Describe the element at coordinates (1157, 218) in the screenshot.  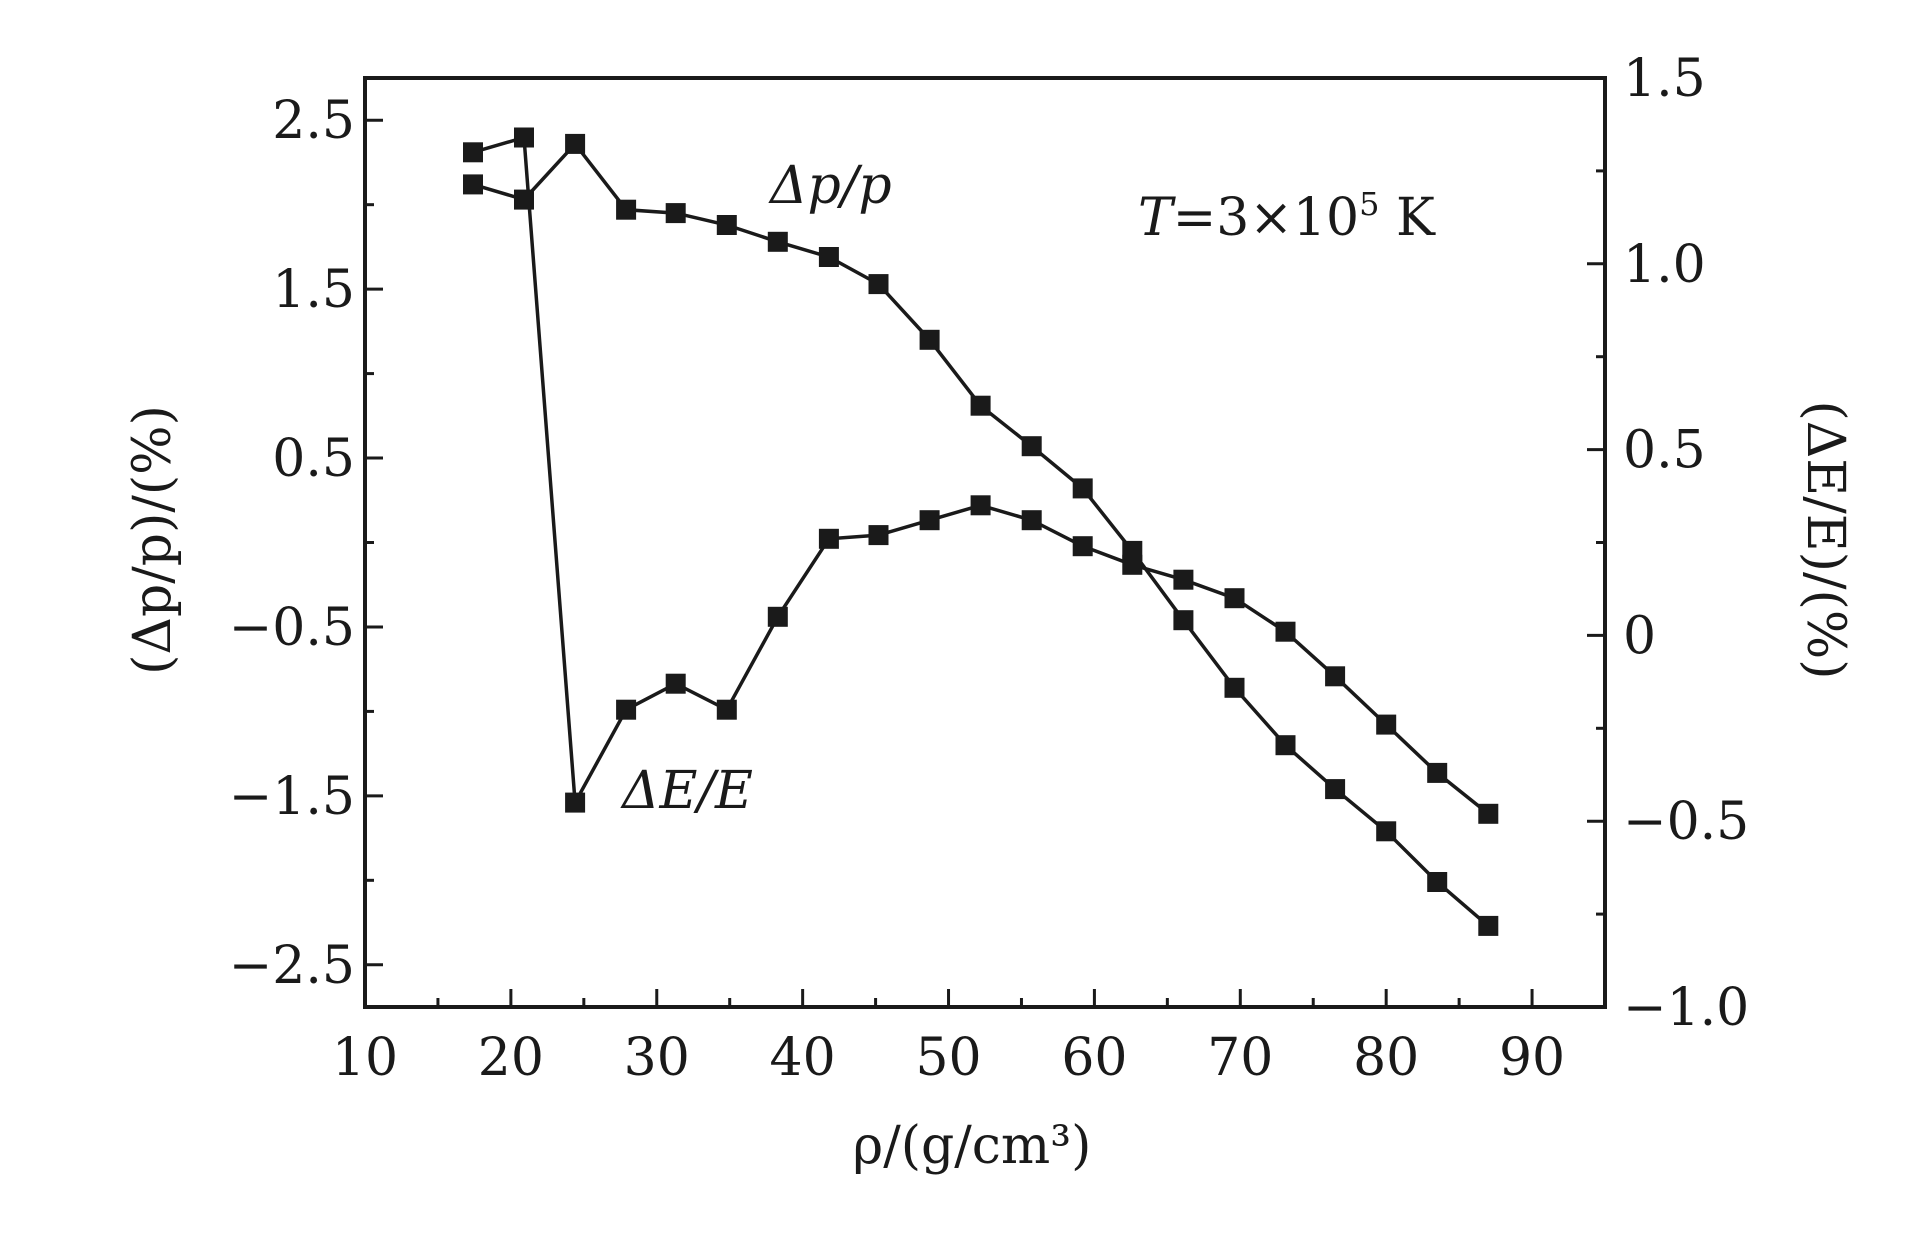
I see `temperature-prefix: T` at that location.